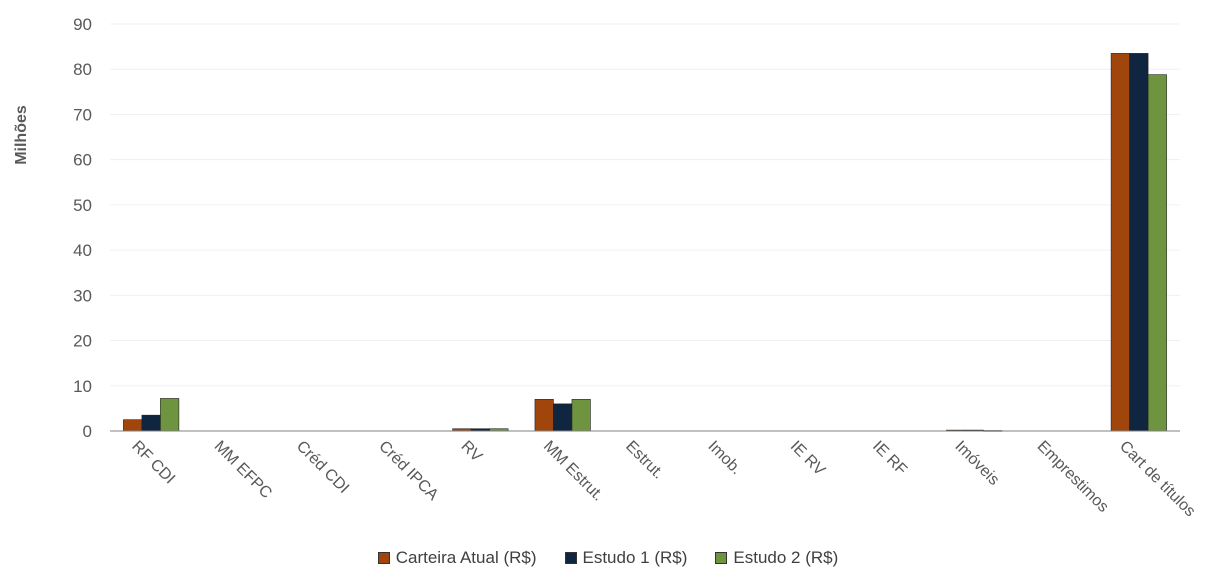 The image size is (1216, 581). I want to click on x-category-label: Estrut., so click(644, 460).